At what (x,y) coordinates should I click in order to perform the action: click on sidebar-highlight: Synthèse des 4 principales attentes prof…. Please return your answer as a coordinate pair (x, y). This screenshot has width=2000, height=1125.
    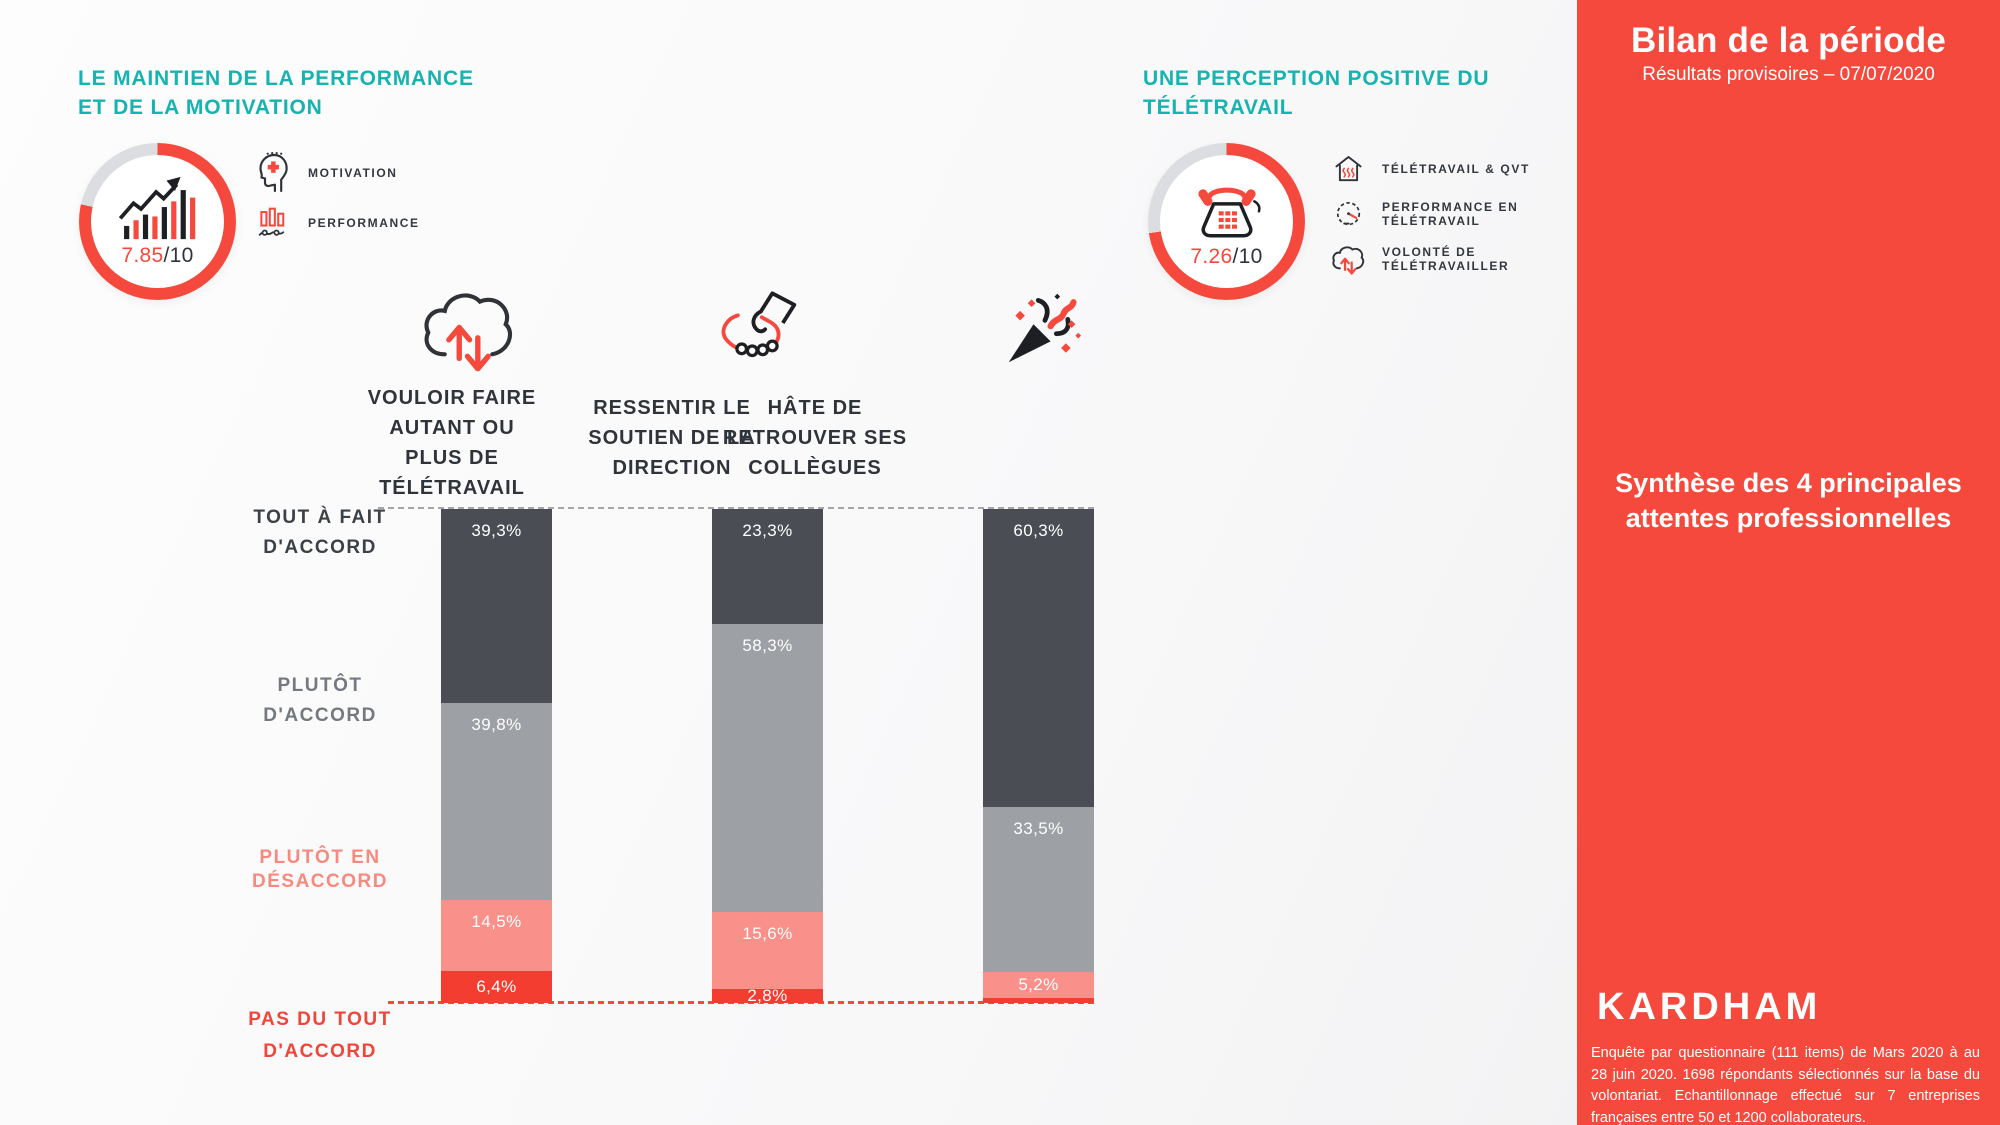
    Looking at the image, I should click on (1788, 500).